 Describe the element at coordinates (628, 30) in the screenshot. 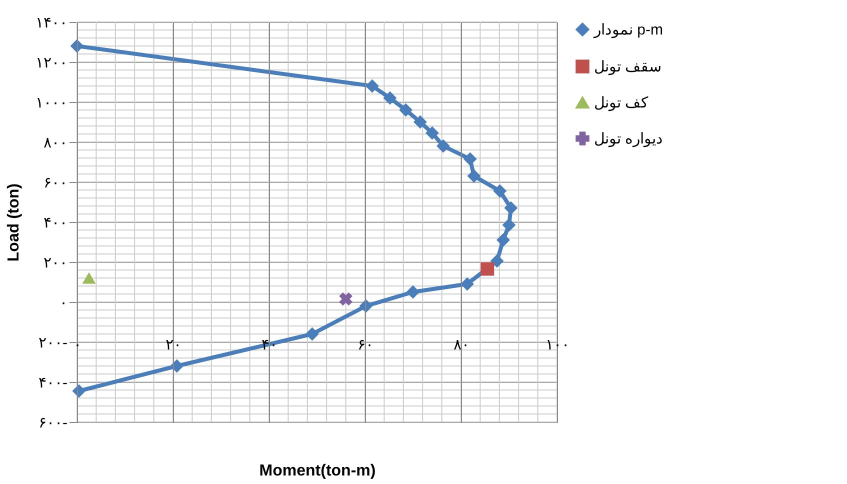

I see `legend-label: نمودار p-m` at that location.